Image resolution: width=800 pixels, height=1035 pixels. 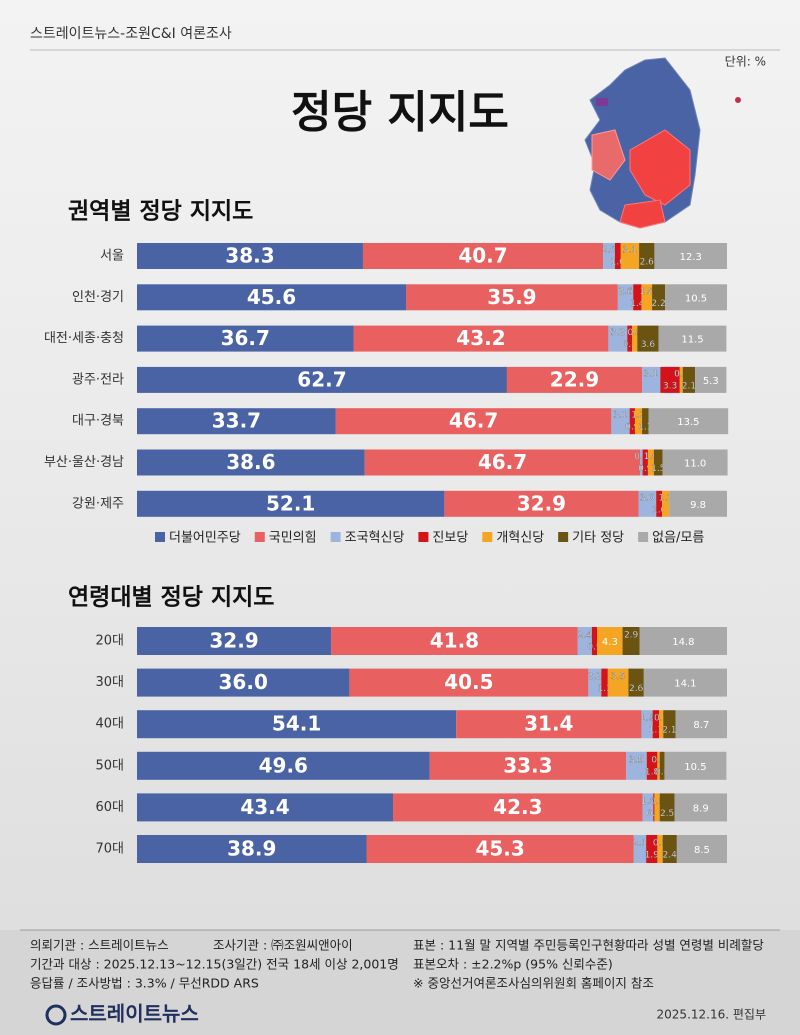 I want to click on value-label: 52.1, so click(x=290, y=503).